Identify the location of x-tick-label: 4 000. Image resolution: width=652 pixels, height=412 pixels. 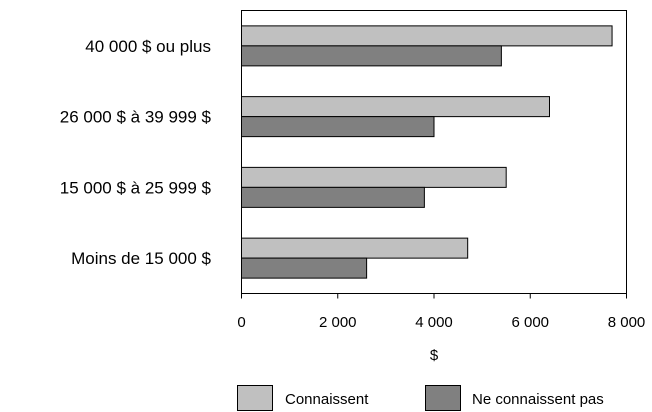
(434, 322).